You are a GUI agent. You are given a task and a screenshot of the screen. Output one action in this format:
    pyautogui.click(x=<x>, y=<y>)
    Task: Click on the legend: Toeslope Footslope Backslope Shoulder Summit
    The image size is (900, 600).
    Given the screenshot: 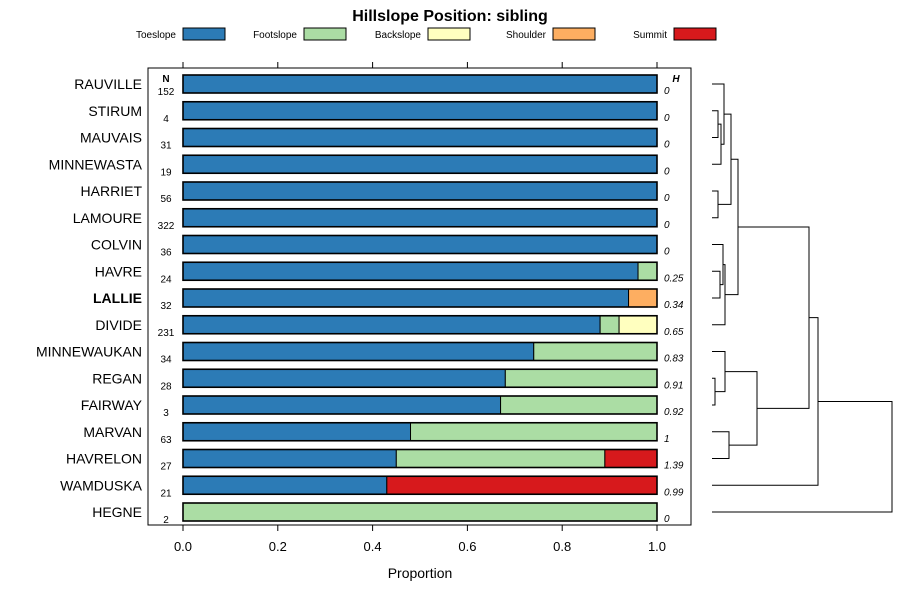 What is the action you would take?
    pyautogui.click(x=426, y=34)
    